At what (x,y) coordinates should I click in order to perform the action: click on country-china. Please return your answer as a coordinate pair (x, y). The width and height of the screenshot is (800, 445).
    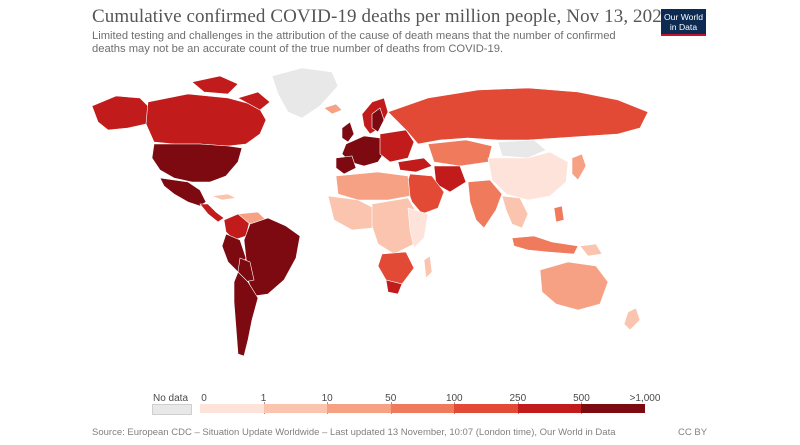
    Looking at the image, I should click on (528, 176).